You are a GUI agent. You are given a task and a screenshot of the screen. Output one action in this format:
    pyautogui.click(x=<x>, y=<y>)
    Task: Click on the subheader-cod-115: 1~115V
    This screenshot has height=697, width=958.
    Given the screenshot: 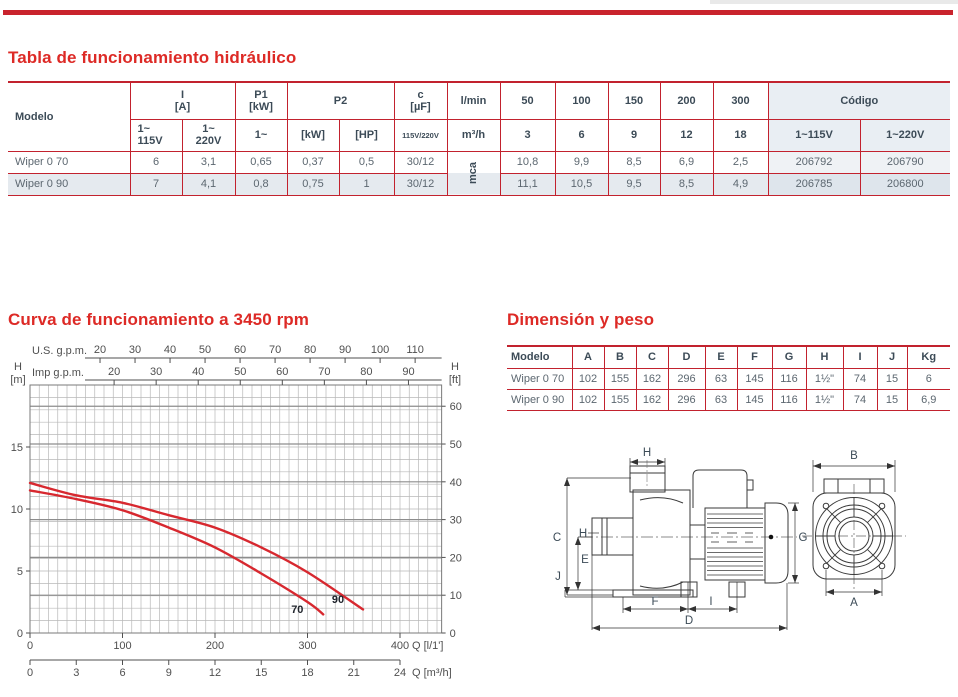 What is the action you would take?
    pyautogui.click(x=814, y=135)
    